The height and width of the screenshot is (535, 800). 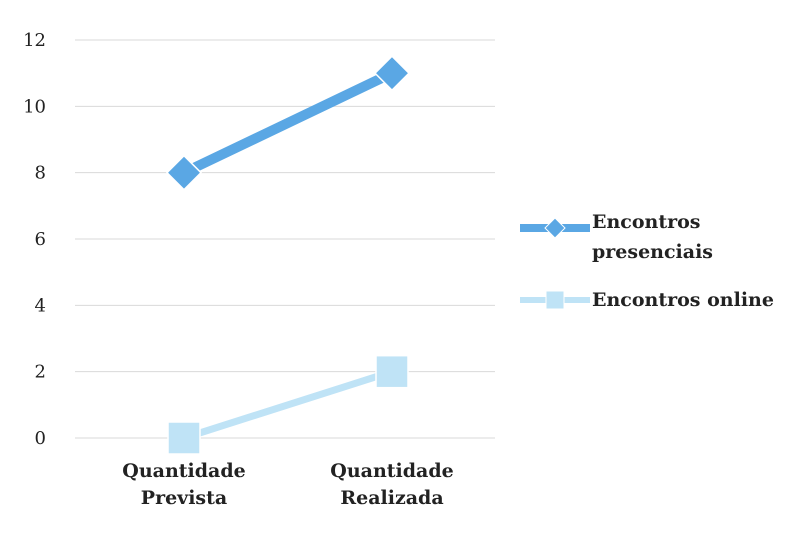 I want to click on y-tick-label: 4, so click(x=40, y=305).